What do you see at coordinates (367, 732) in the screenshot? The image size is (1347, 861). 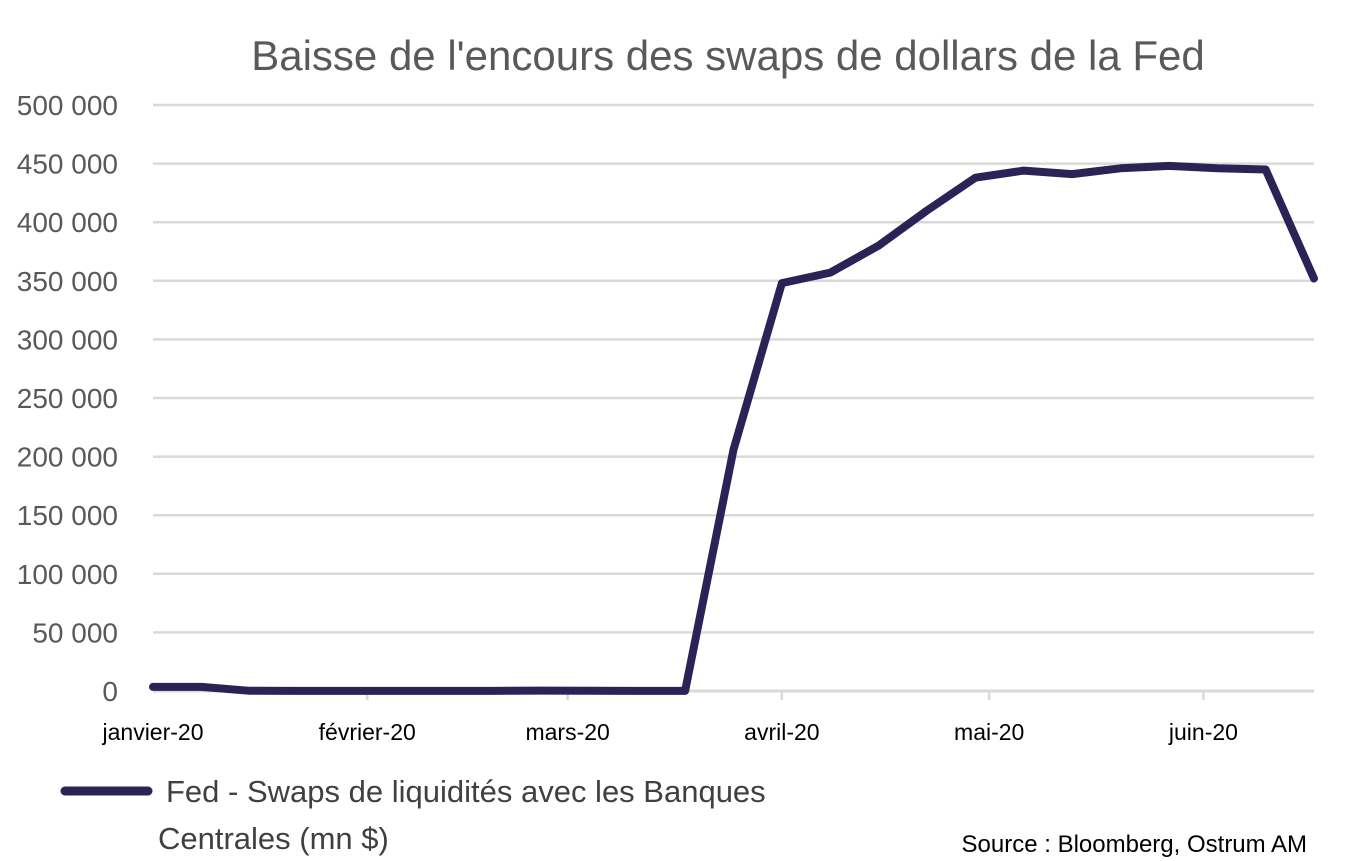 I see `x-tick-label: février-20` at bounding box center [367, 732].